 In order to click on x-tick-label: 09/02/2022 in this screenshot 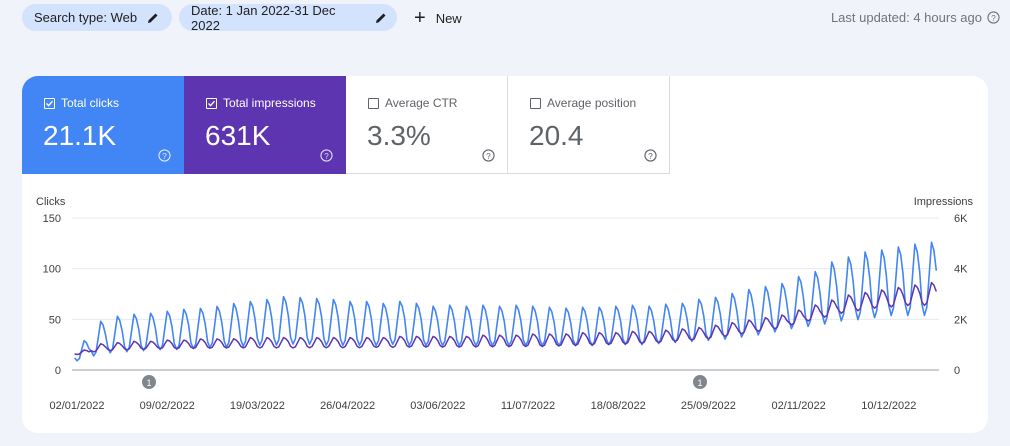, I will do `click(167, 406)`.